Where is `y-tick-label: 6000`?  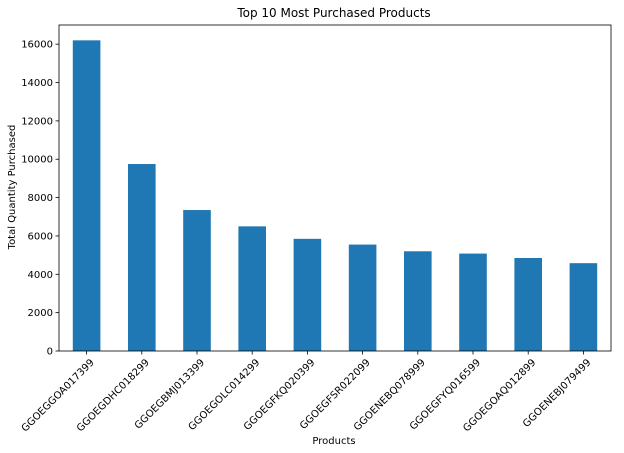
y-tick-label: 6000 is located at coordinates (40, 236).